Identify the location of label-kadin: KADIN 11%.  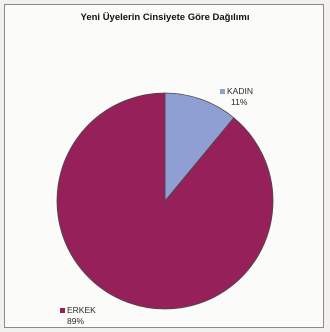
(236, 96).